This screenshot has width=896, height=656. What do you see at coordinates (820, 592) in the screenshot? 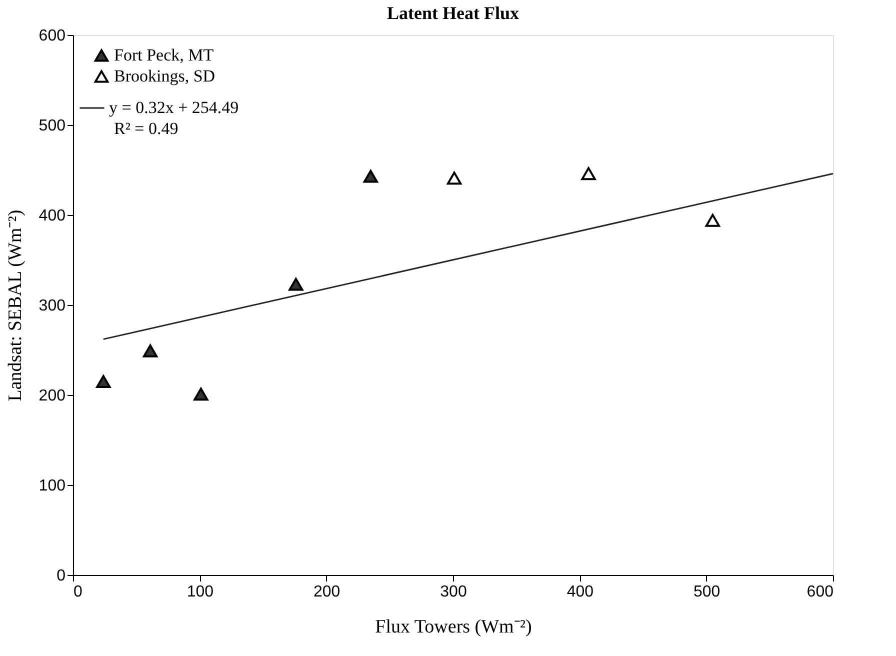
I see `x-tick-label: 600` at bounding box center [820, 592].